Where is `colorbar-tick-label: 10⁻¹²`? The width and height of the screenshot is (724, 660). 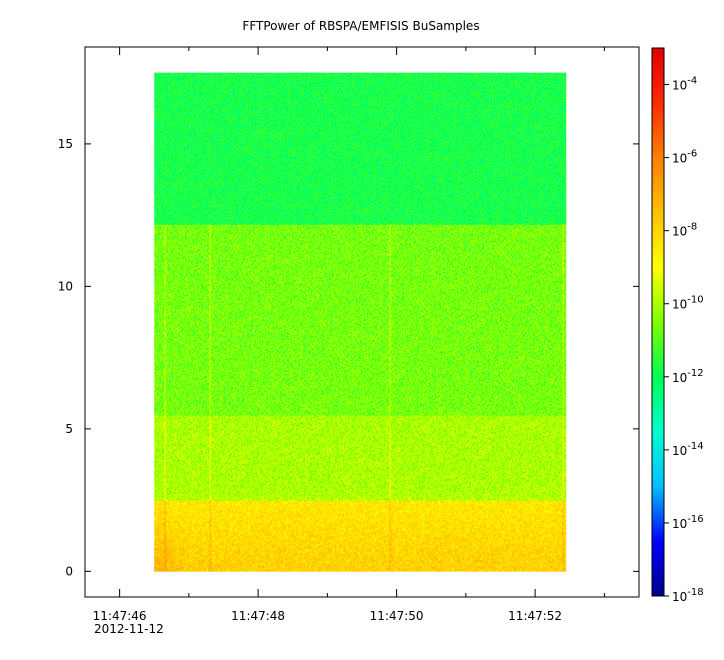 colorbar-tick-label: 10⁻¹² is located at coordinates (688, 376).